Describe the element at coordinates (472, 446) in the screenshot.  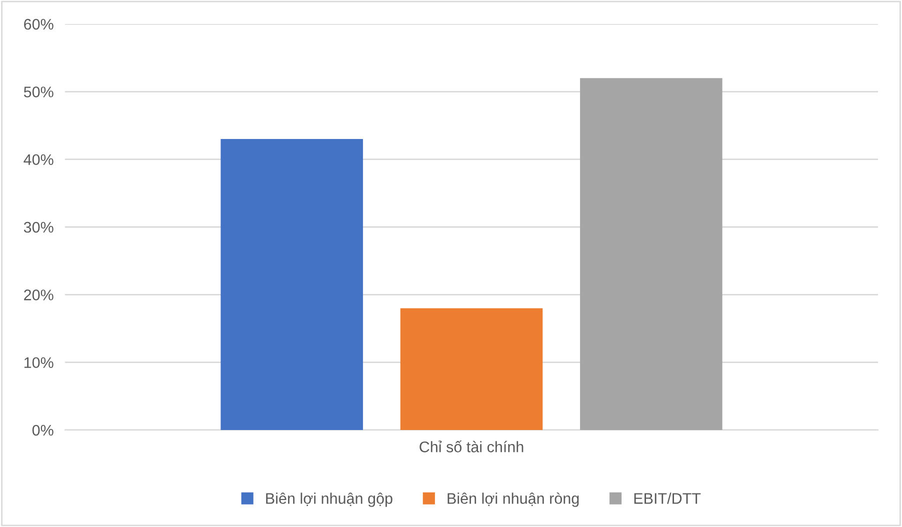
I see `x-tick-label: Chỉ số tài chính` at that location.